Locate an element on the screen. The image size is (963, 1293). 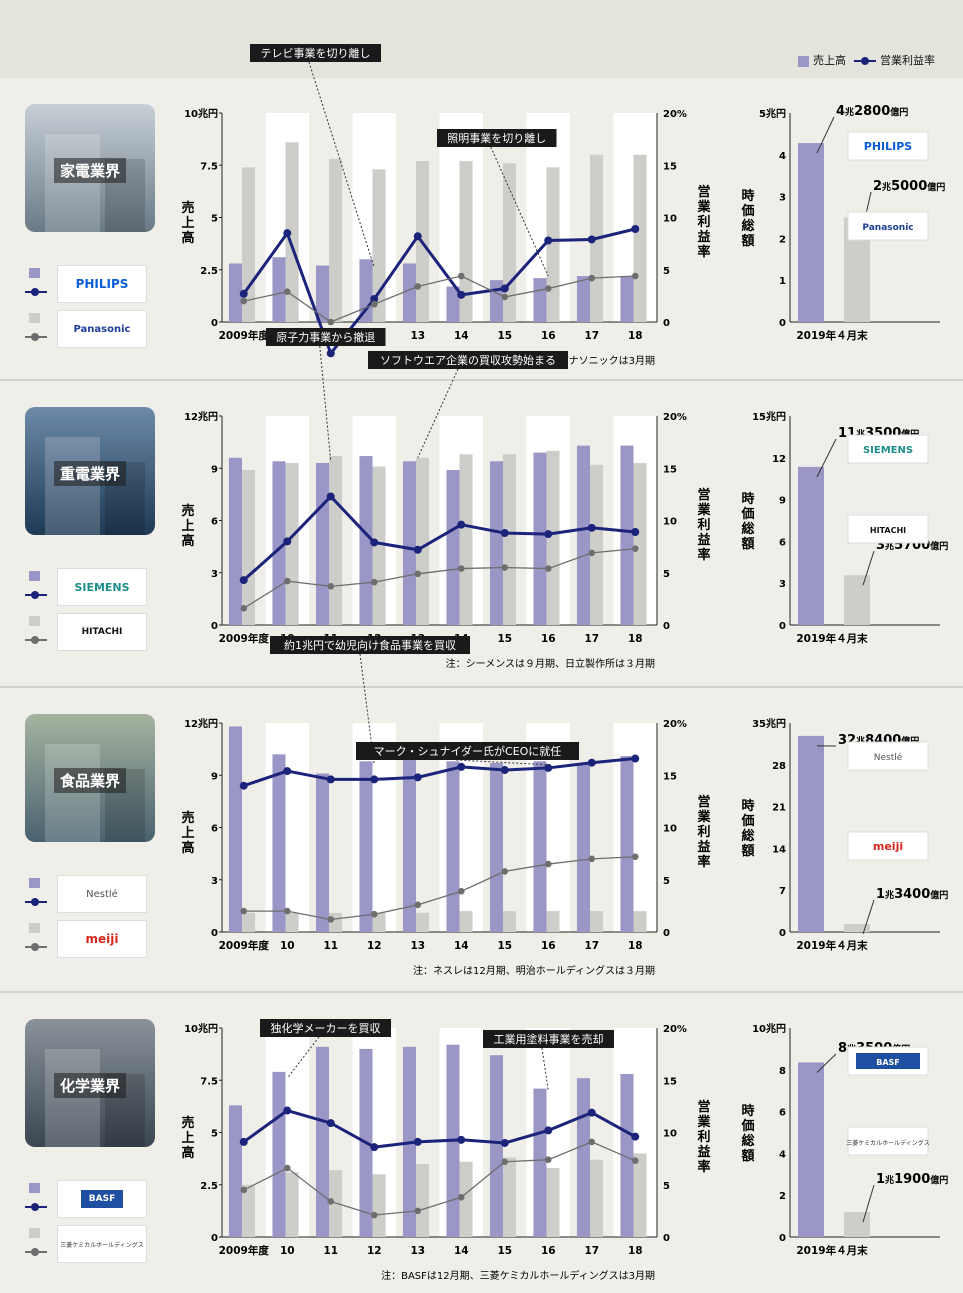
logo-key-0: PHILIPS is located at coordinates (90, 285).